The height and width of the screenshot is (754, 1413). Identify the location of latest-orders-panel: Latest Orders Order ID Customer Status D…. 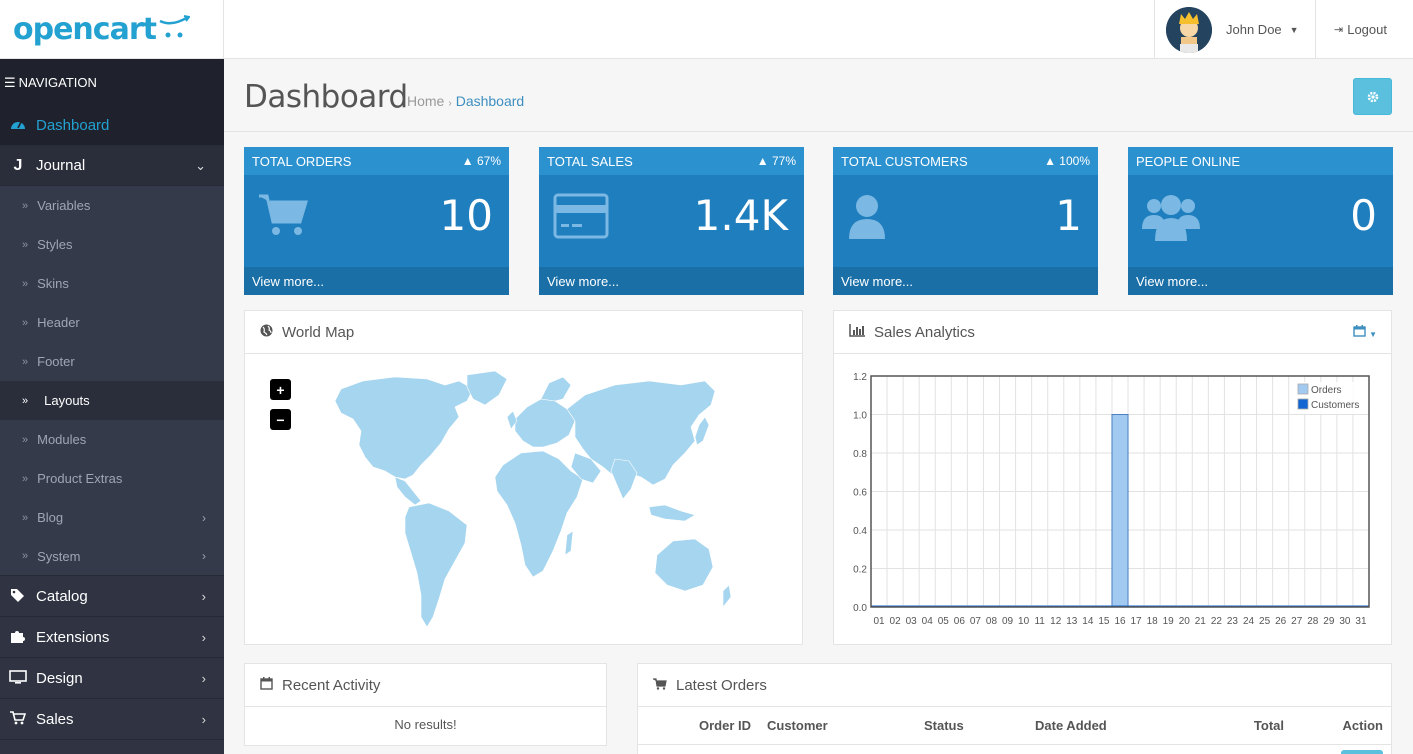
(1014, 708).